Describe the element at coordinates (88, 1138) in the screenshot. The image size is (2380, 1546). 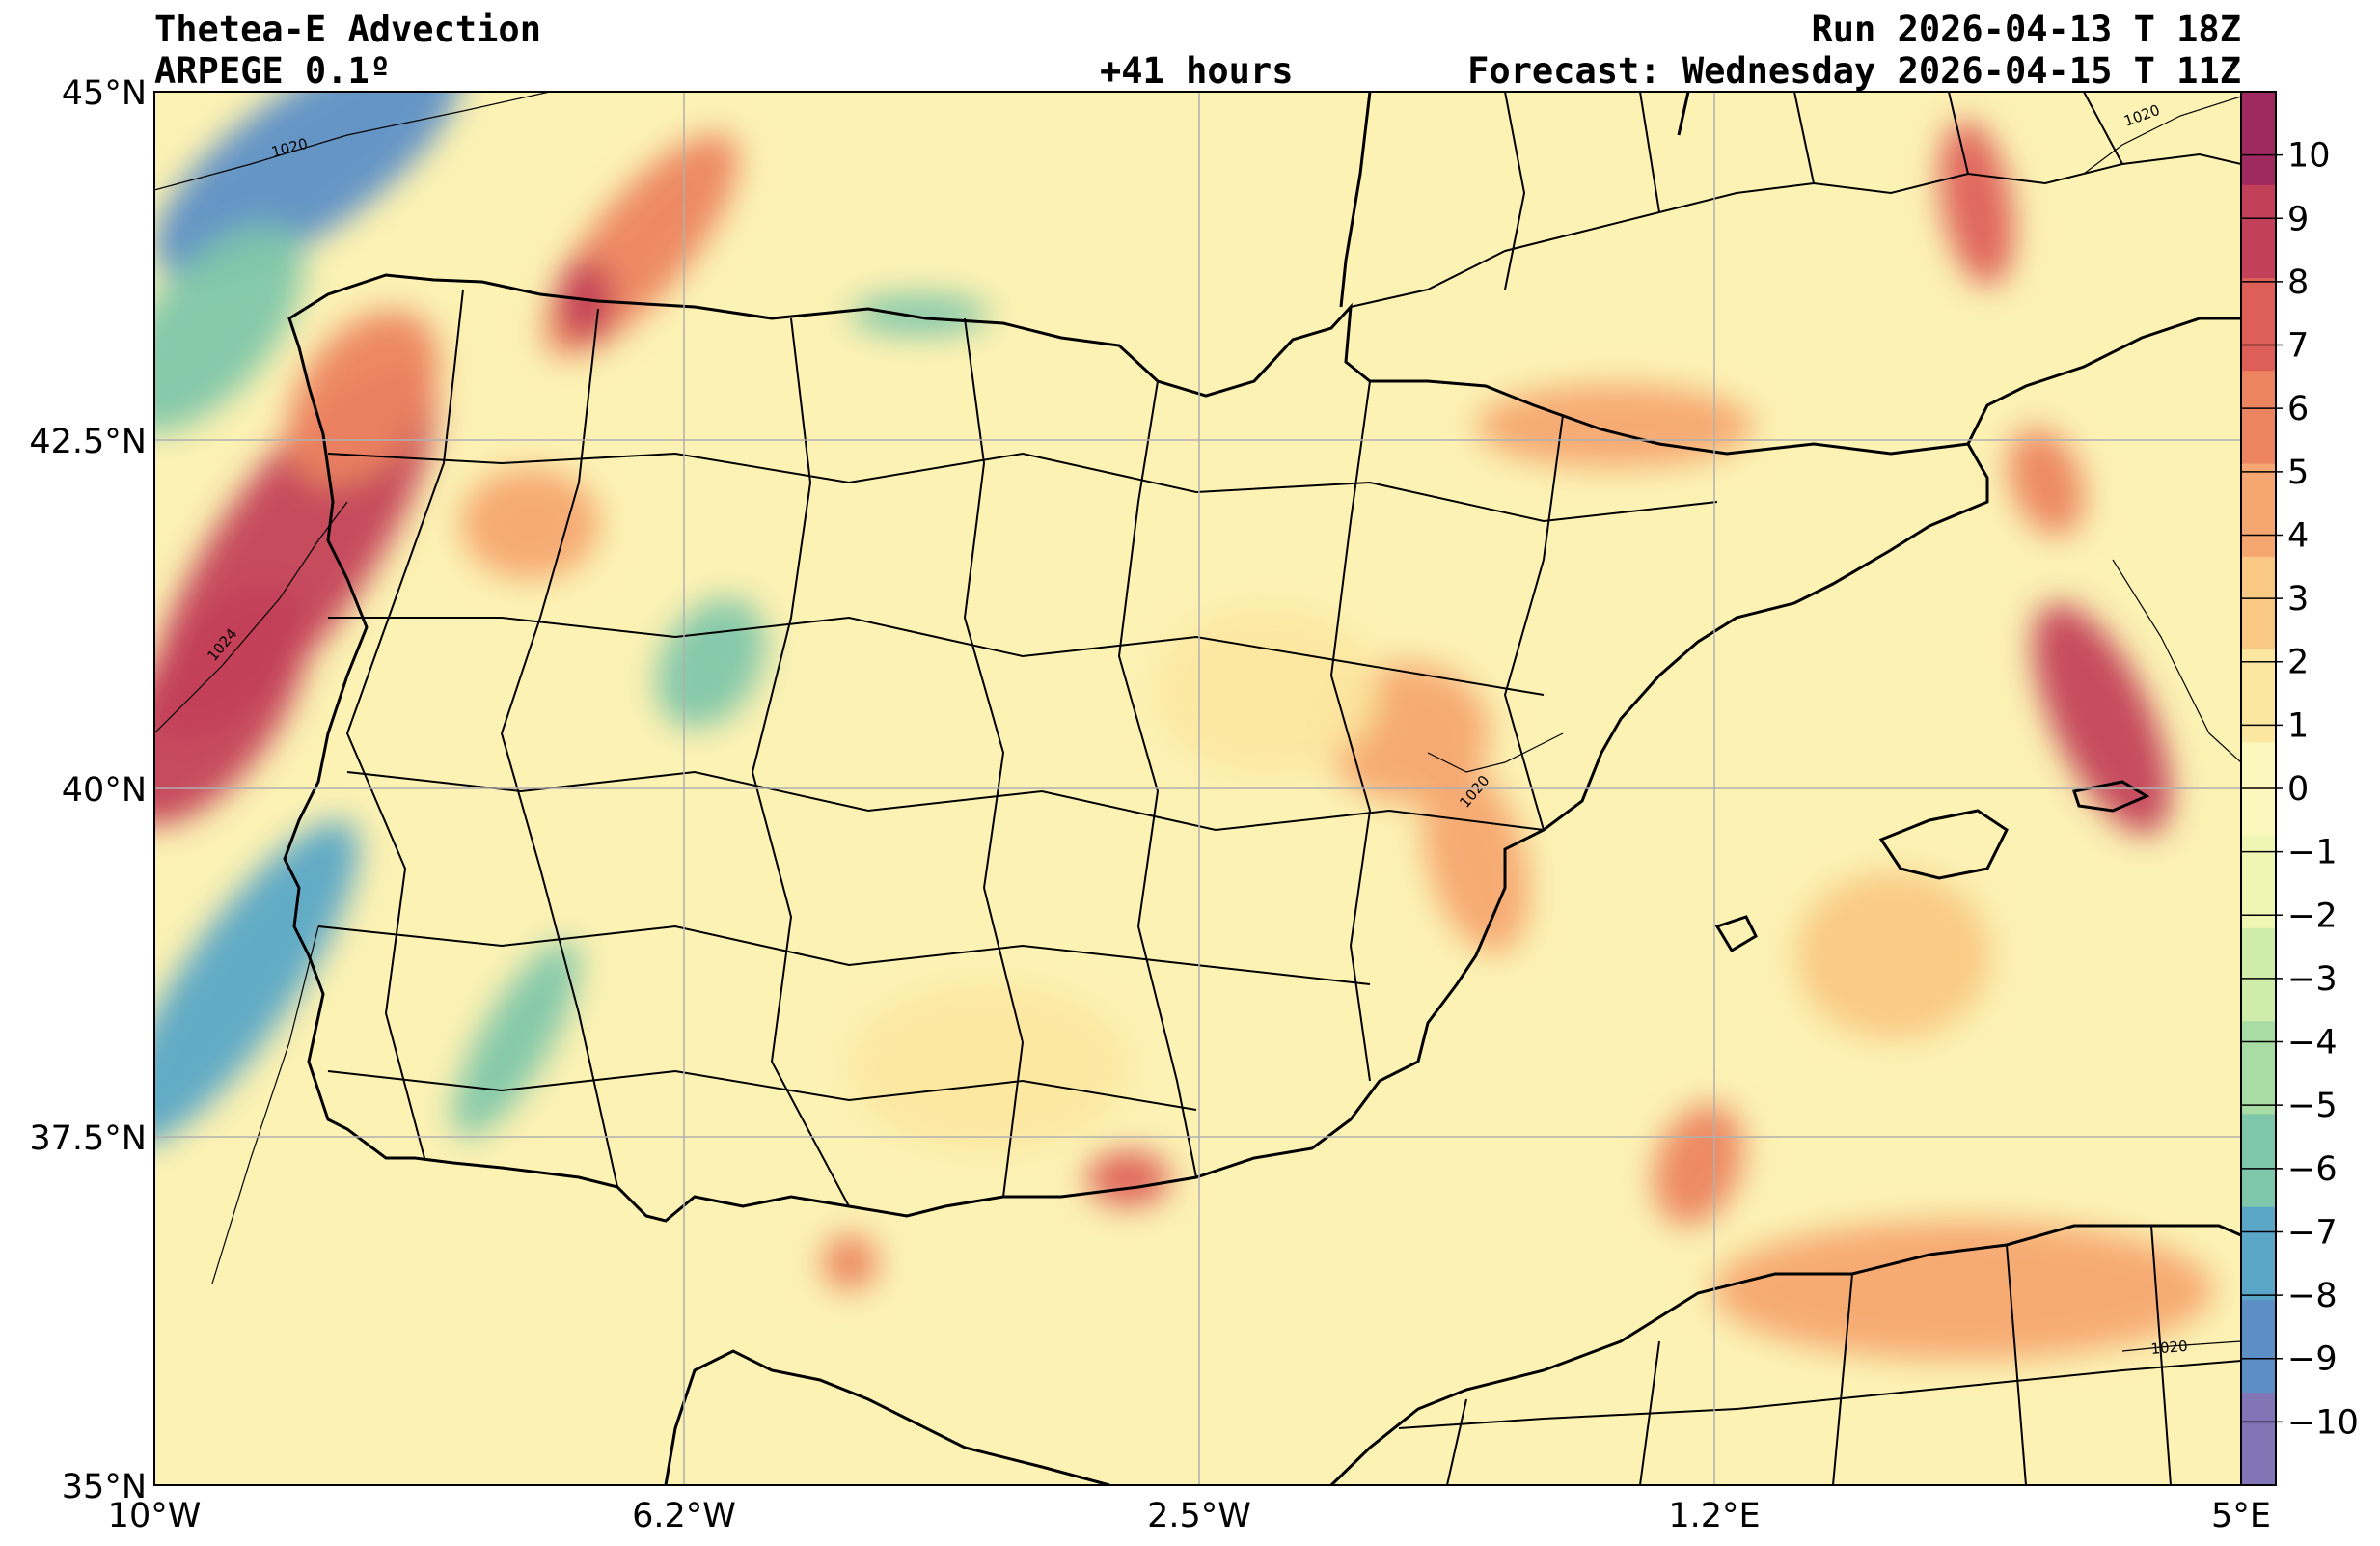
I see `lat-tick-label: 37.5°N` at that location.